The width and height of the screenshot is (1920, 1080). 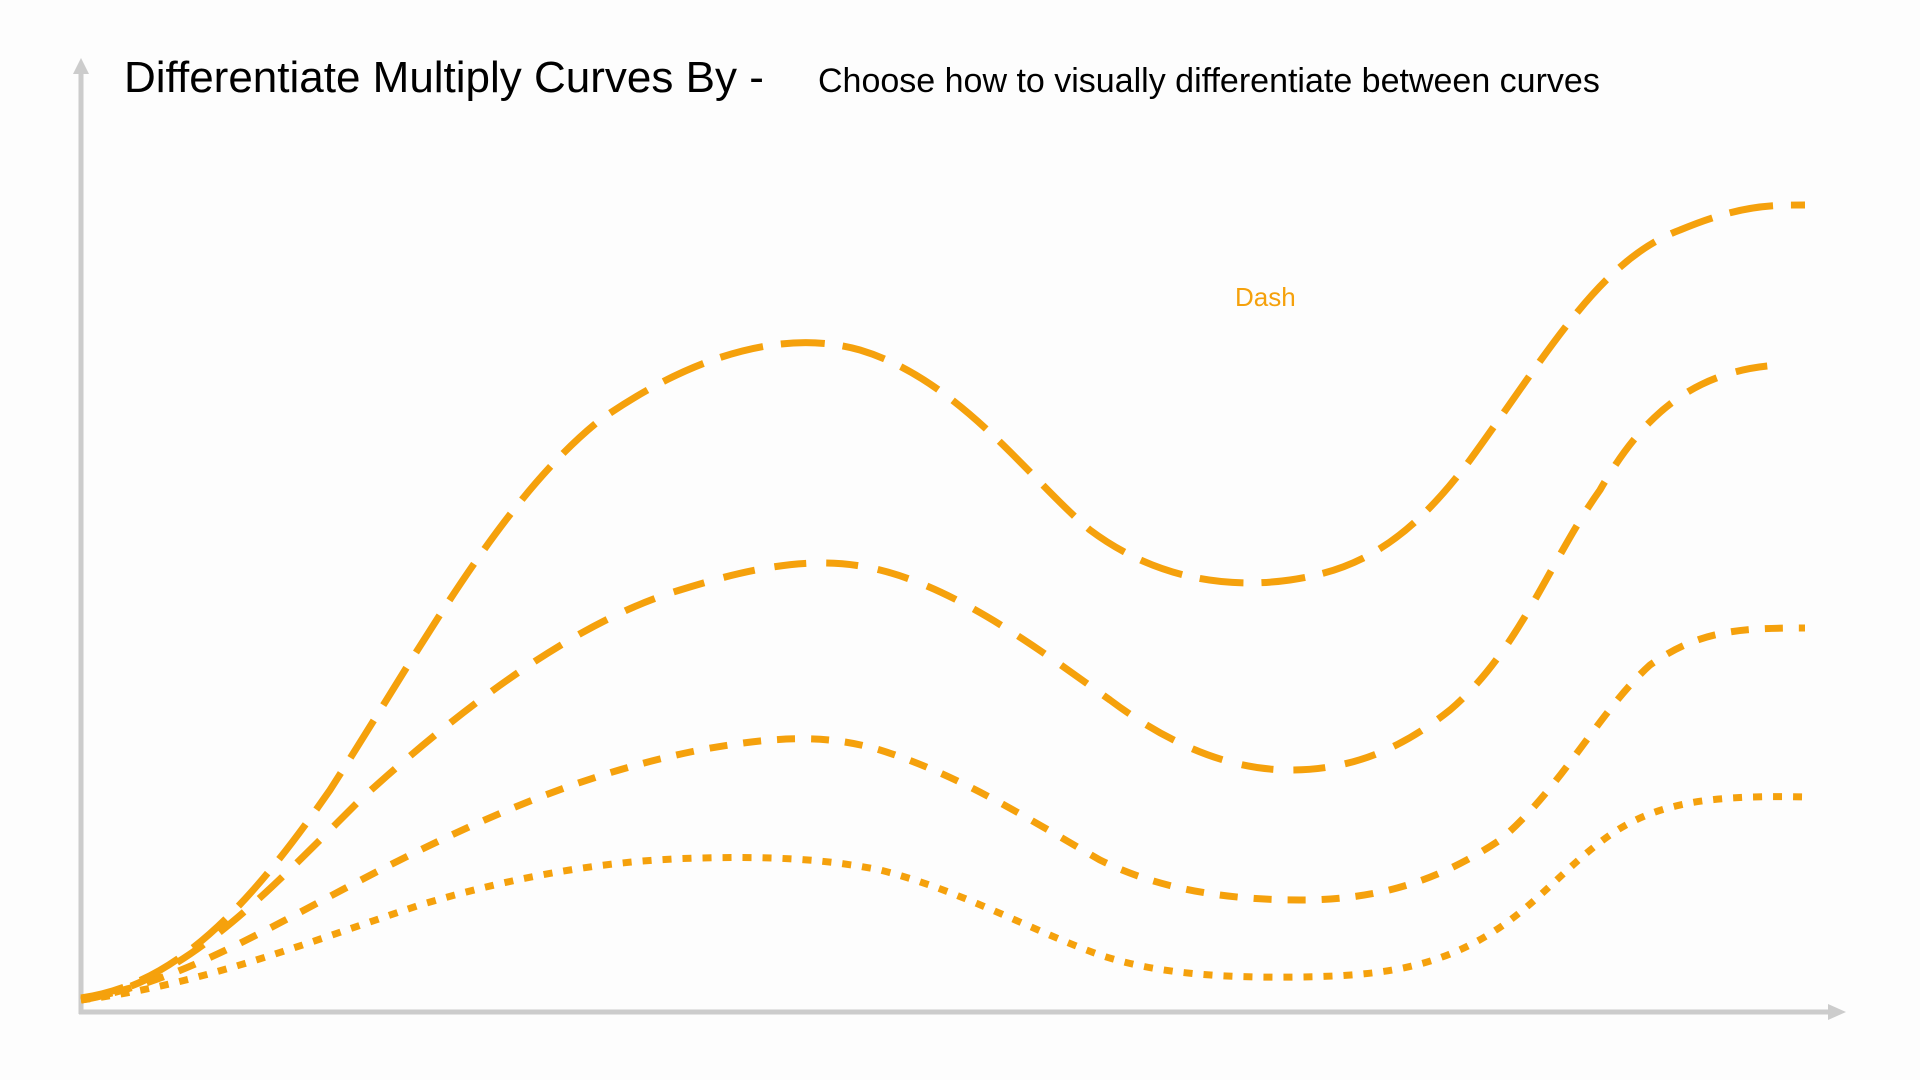 What do you see at coordinates (1265, 297) in the screenshot?
I see `legend-label-dash: Dash` at bounding box center [1265, 297].